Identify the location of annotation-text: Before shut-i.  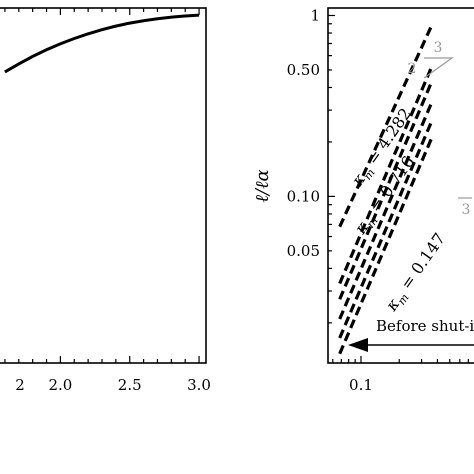
(425, 326).